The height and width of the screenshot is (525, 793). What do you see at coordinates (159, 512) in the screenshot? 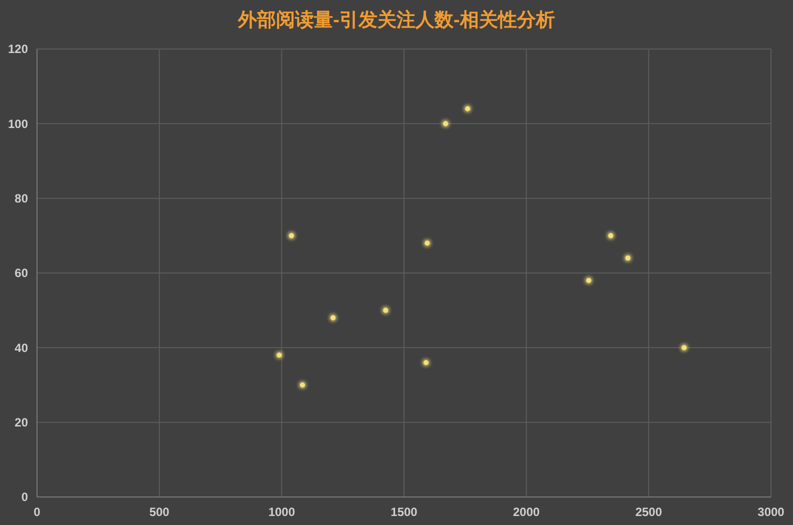
I see `x-tick-label: 500` at bounding box center [159, 512].